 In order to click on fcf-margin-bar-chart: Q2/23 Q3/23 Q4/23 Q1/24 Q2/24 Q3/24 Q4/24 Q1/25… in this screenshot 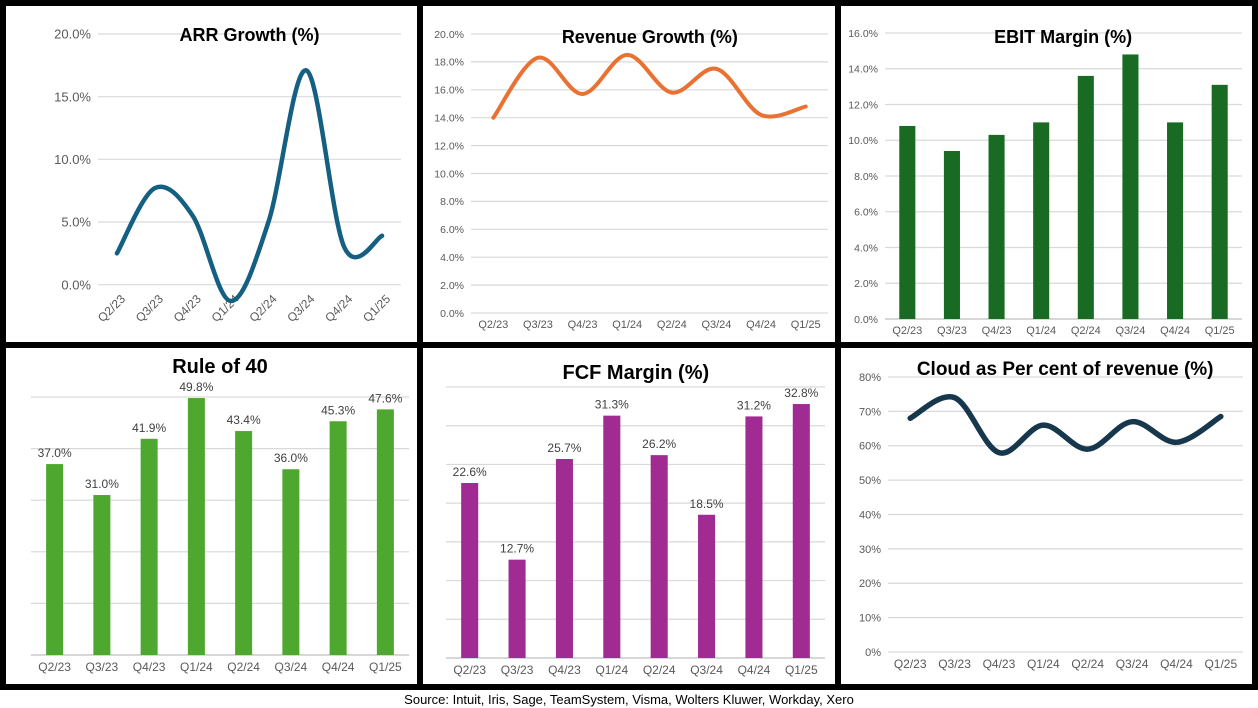, I will do `click(636, 531)`.